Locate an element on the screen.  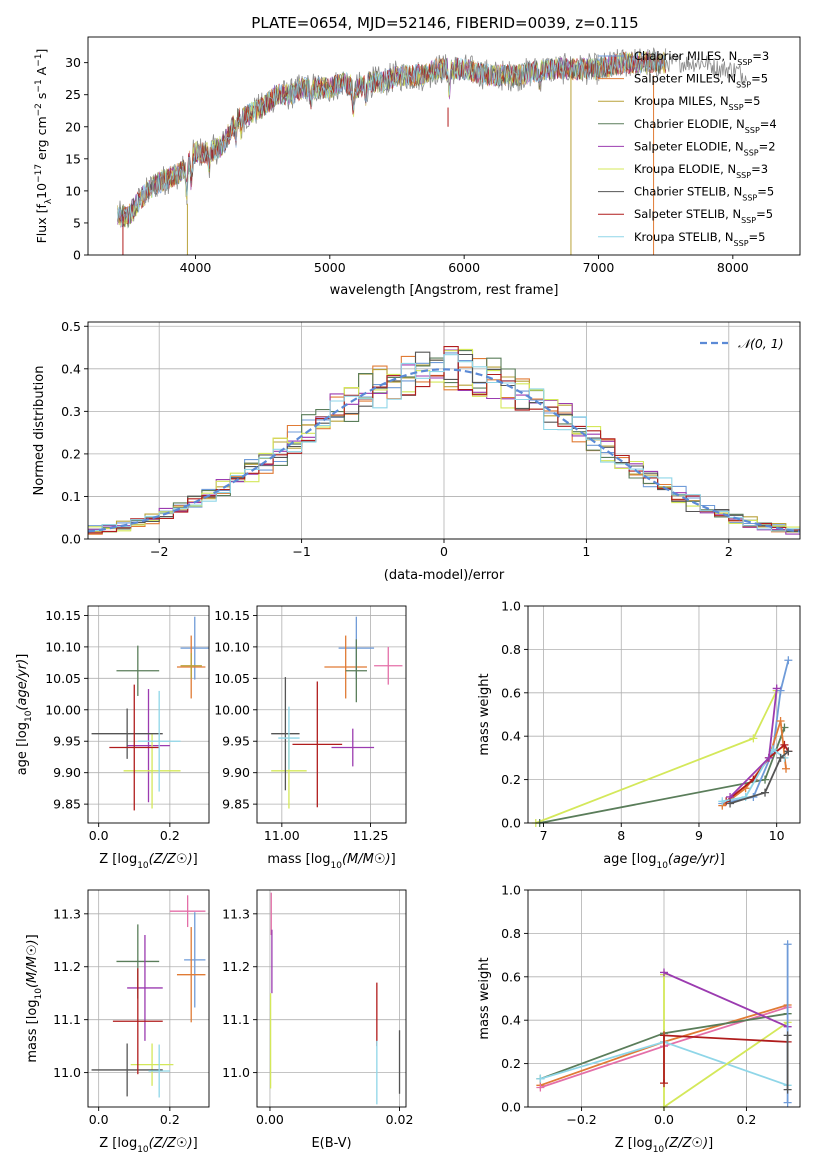
y-axis-label: Flux [fλ10−17 erg cm−2 s−1 A−1] is located at coordinates (44, 146).